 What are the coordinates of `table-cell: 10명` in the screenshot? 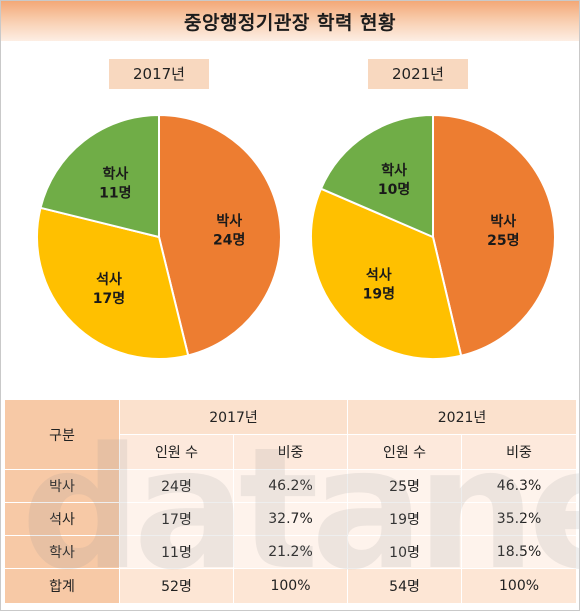 It's located at (405, 552).